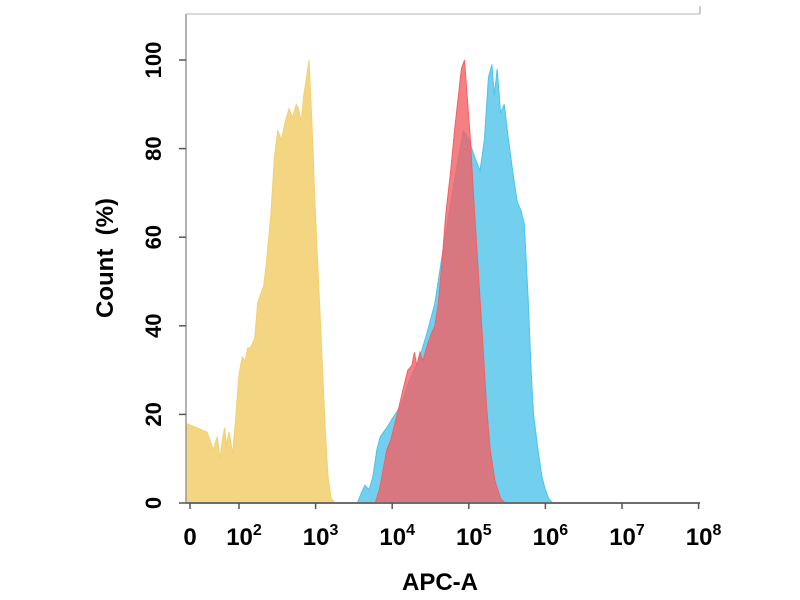  What do you see at coordinates (153, 148) in the screenshot?
I see `y-tick-label: 80` at bounding box center [153, 148].